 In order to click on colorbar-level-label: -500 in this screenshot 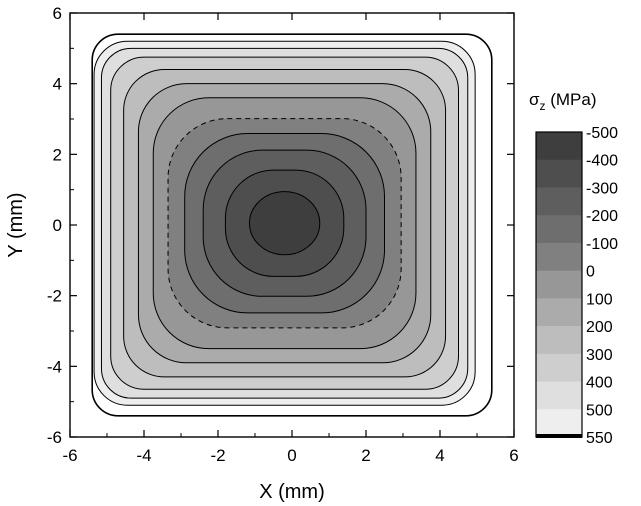, I will do `click(602, 133)`.